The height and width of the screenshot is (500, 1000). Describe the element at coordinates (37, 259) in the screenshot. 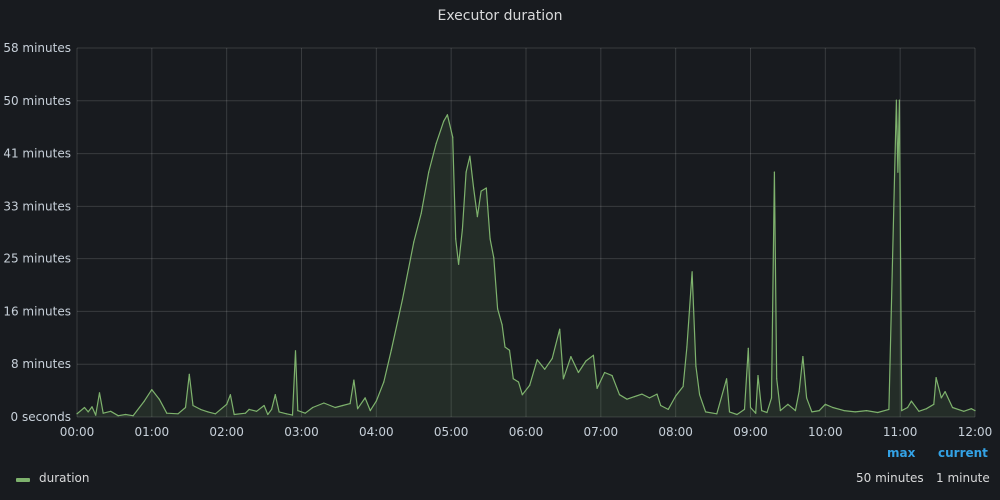

I see `y-tick-label: 25 minutes` at that location.